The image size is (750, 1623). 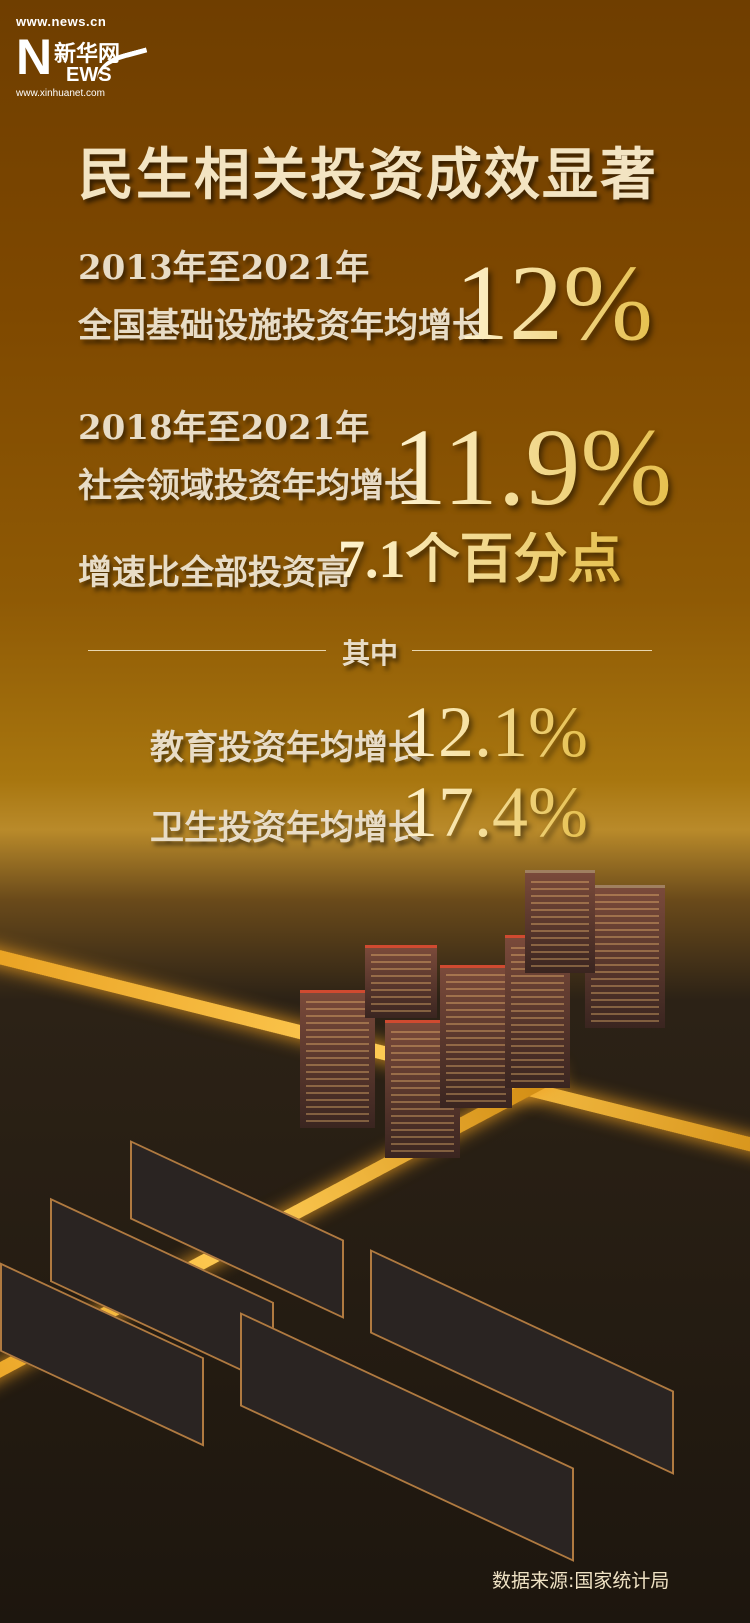 I want to click on stat2-value: 11.9%, so click(x=532, y=467).